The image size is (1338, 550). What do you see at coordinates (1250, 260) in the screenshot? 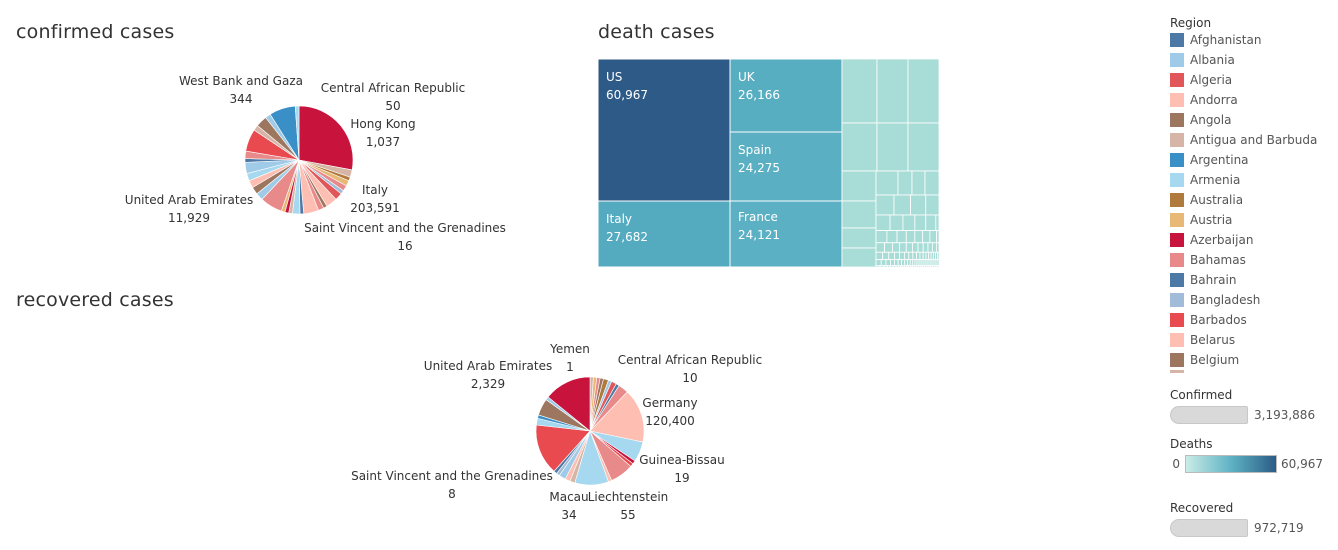
I see `legend-item: Bahamas` at bounding box center [1250, 260].